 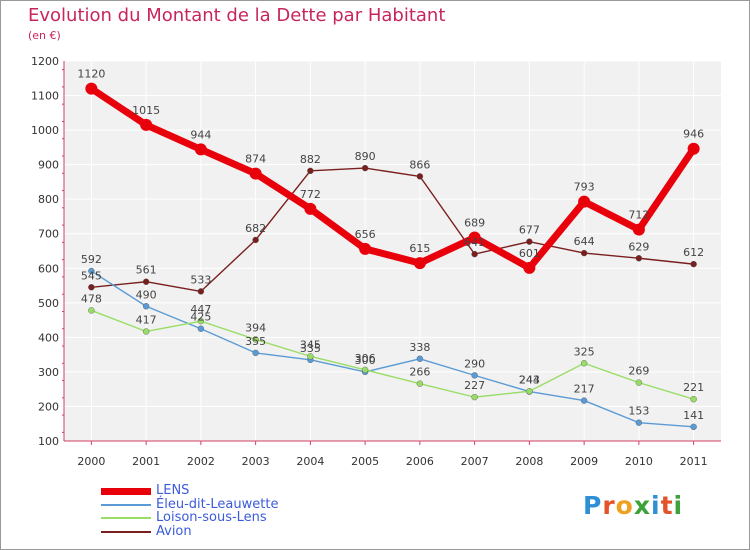 I want to click on data-label-avion: 866, so click(x=419, y=164).